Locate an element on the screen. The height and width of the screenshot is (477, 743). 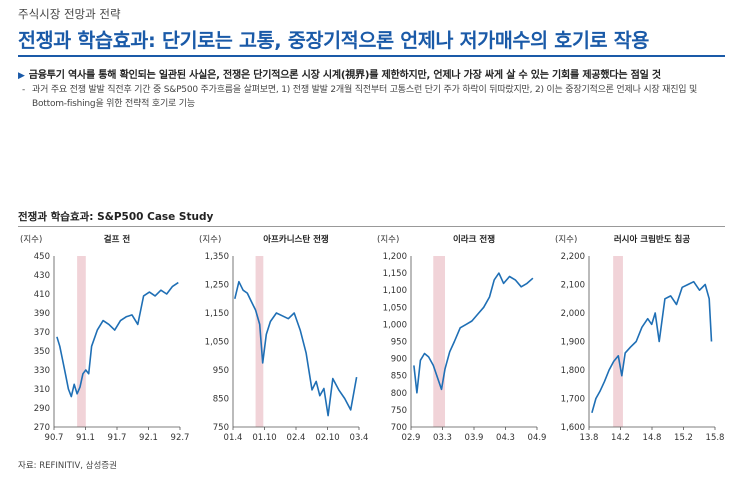
y-tick-label: 430 is located at coordinates (42, 276).